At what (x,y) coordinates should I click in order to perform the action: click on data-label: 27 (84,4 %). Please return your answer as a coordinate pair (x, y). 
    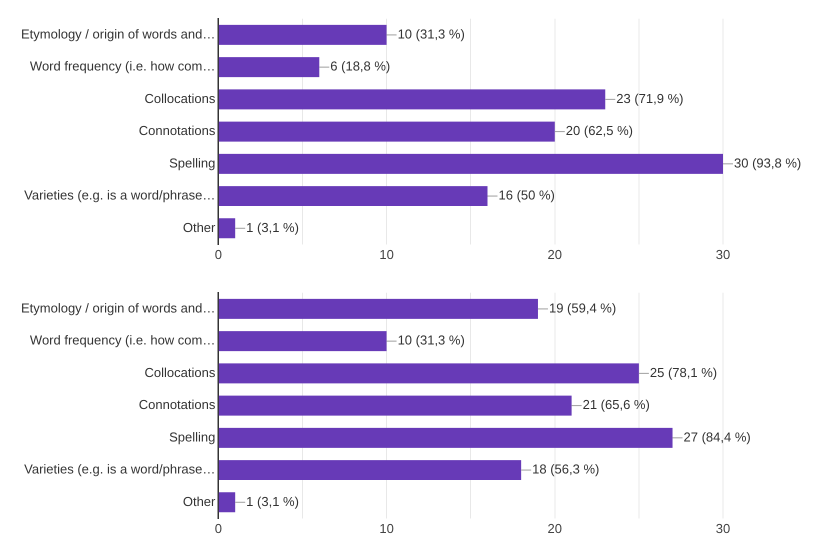
    Looking at the image, I should click on (717, 436).